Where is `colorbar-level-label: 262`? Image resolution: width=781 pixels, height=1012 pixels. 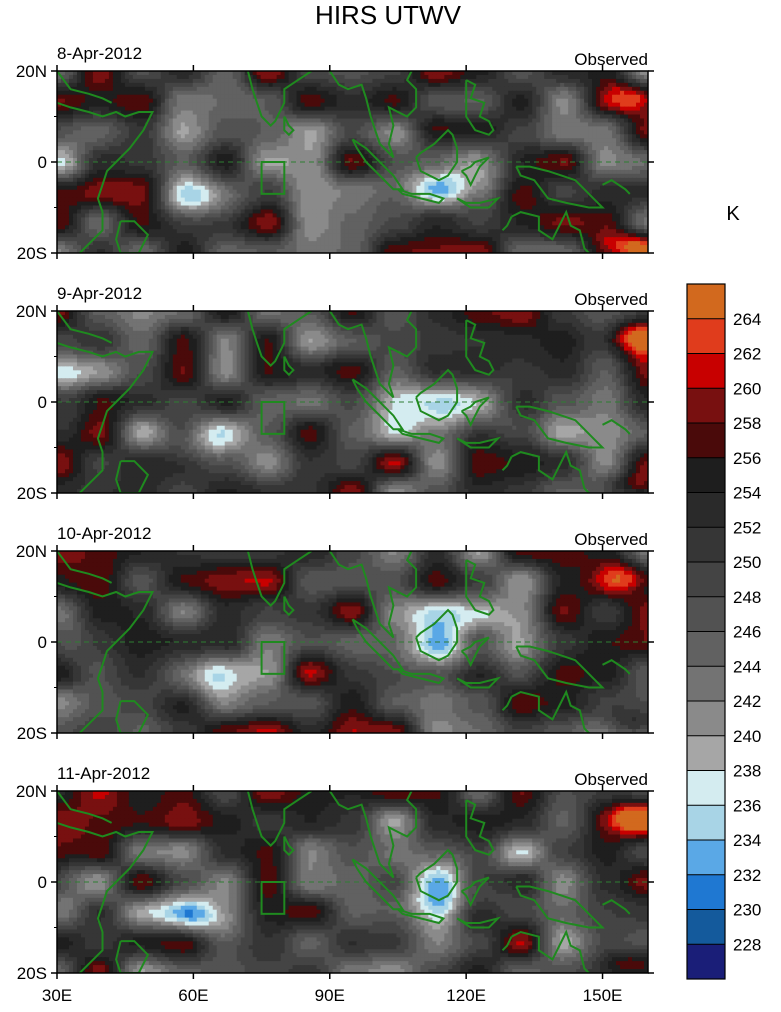 colorbar-level-label: 262 is located at coordinates (747, 354).